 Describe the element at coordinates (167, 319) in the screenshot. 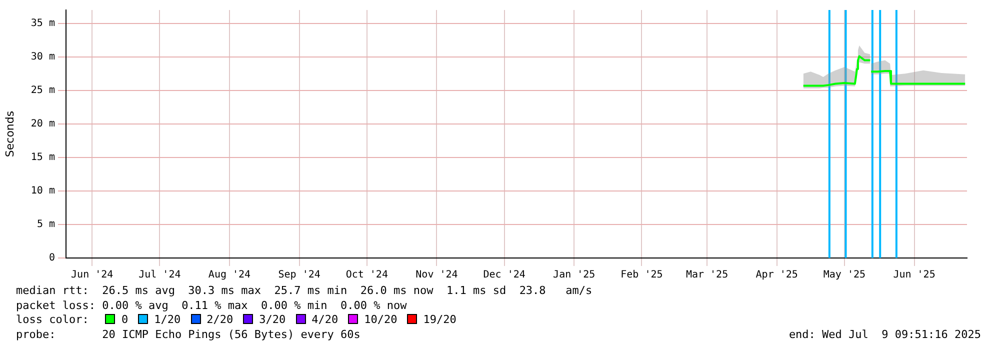

I see `legend-label: 1/20` at that location.